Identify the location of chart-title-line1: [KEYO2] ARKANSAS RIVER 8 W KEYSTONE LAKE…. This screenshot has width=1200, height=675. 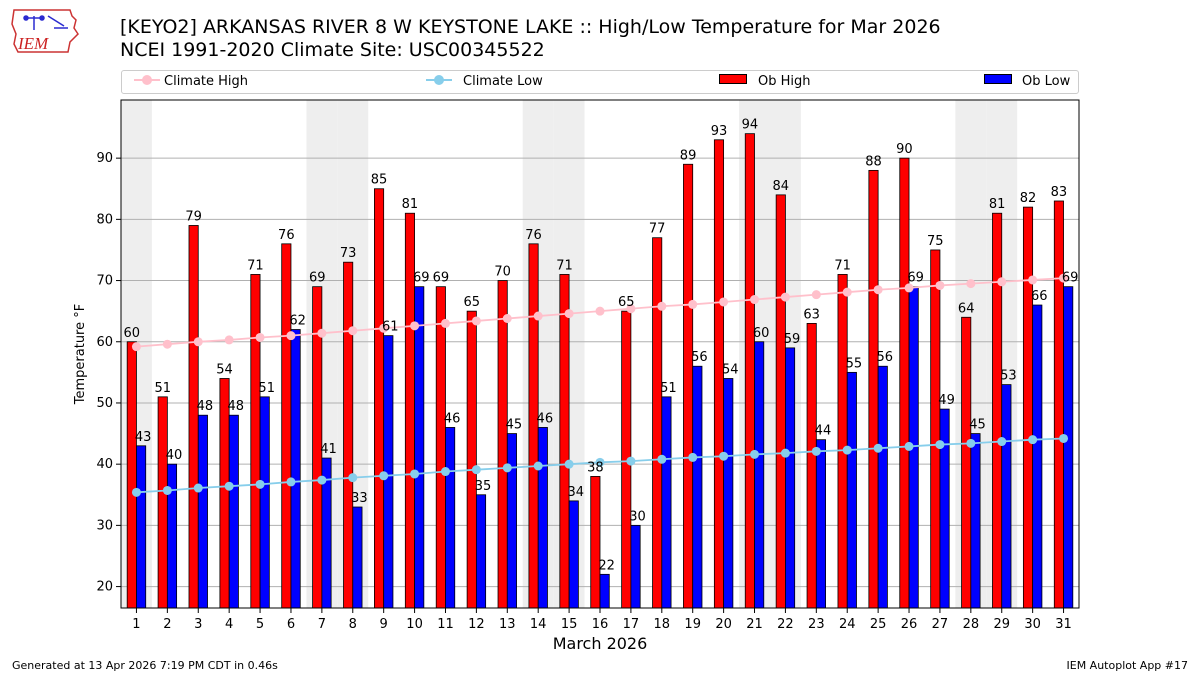
(530, 27).